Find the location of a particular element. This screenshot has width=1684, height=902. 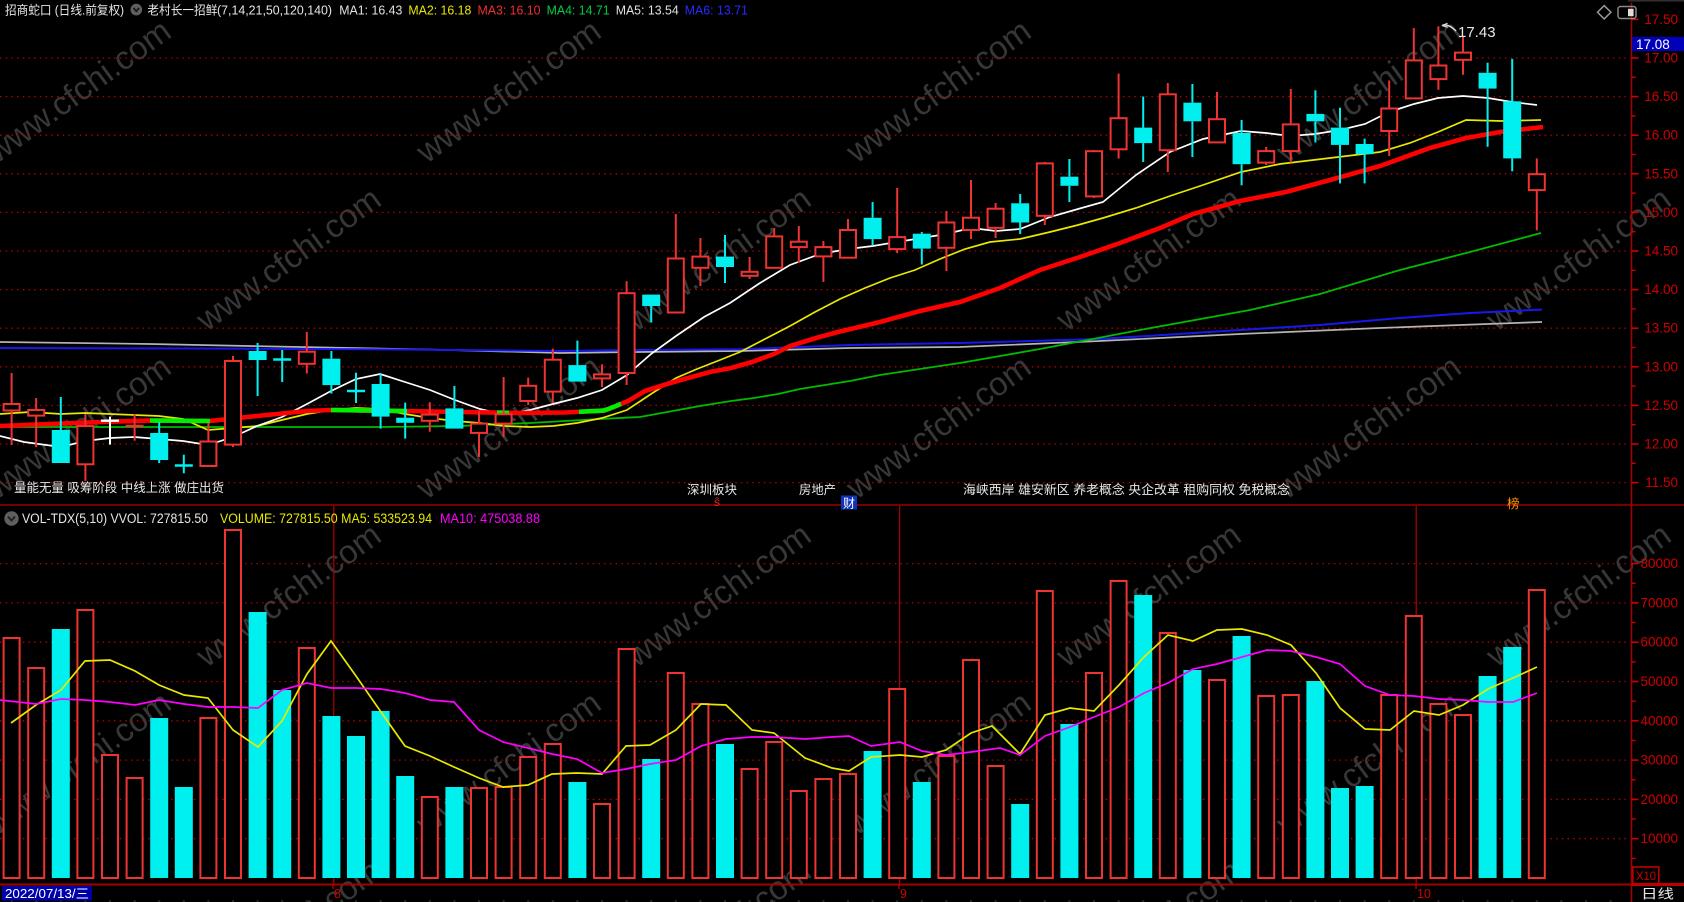

svg-text: 80000 is located at coordinates (1659, 563).